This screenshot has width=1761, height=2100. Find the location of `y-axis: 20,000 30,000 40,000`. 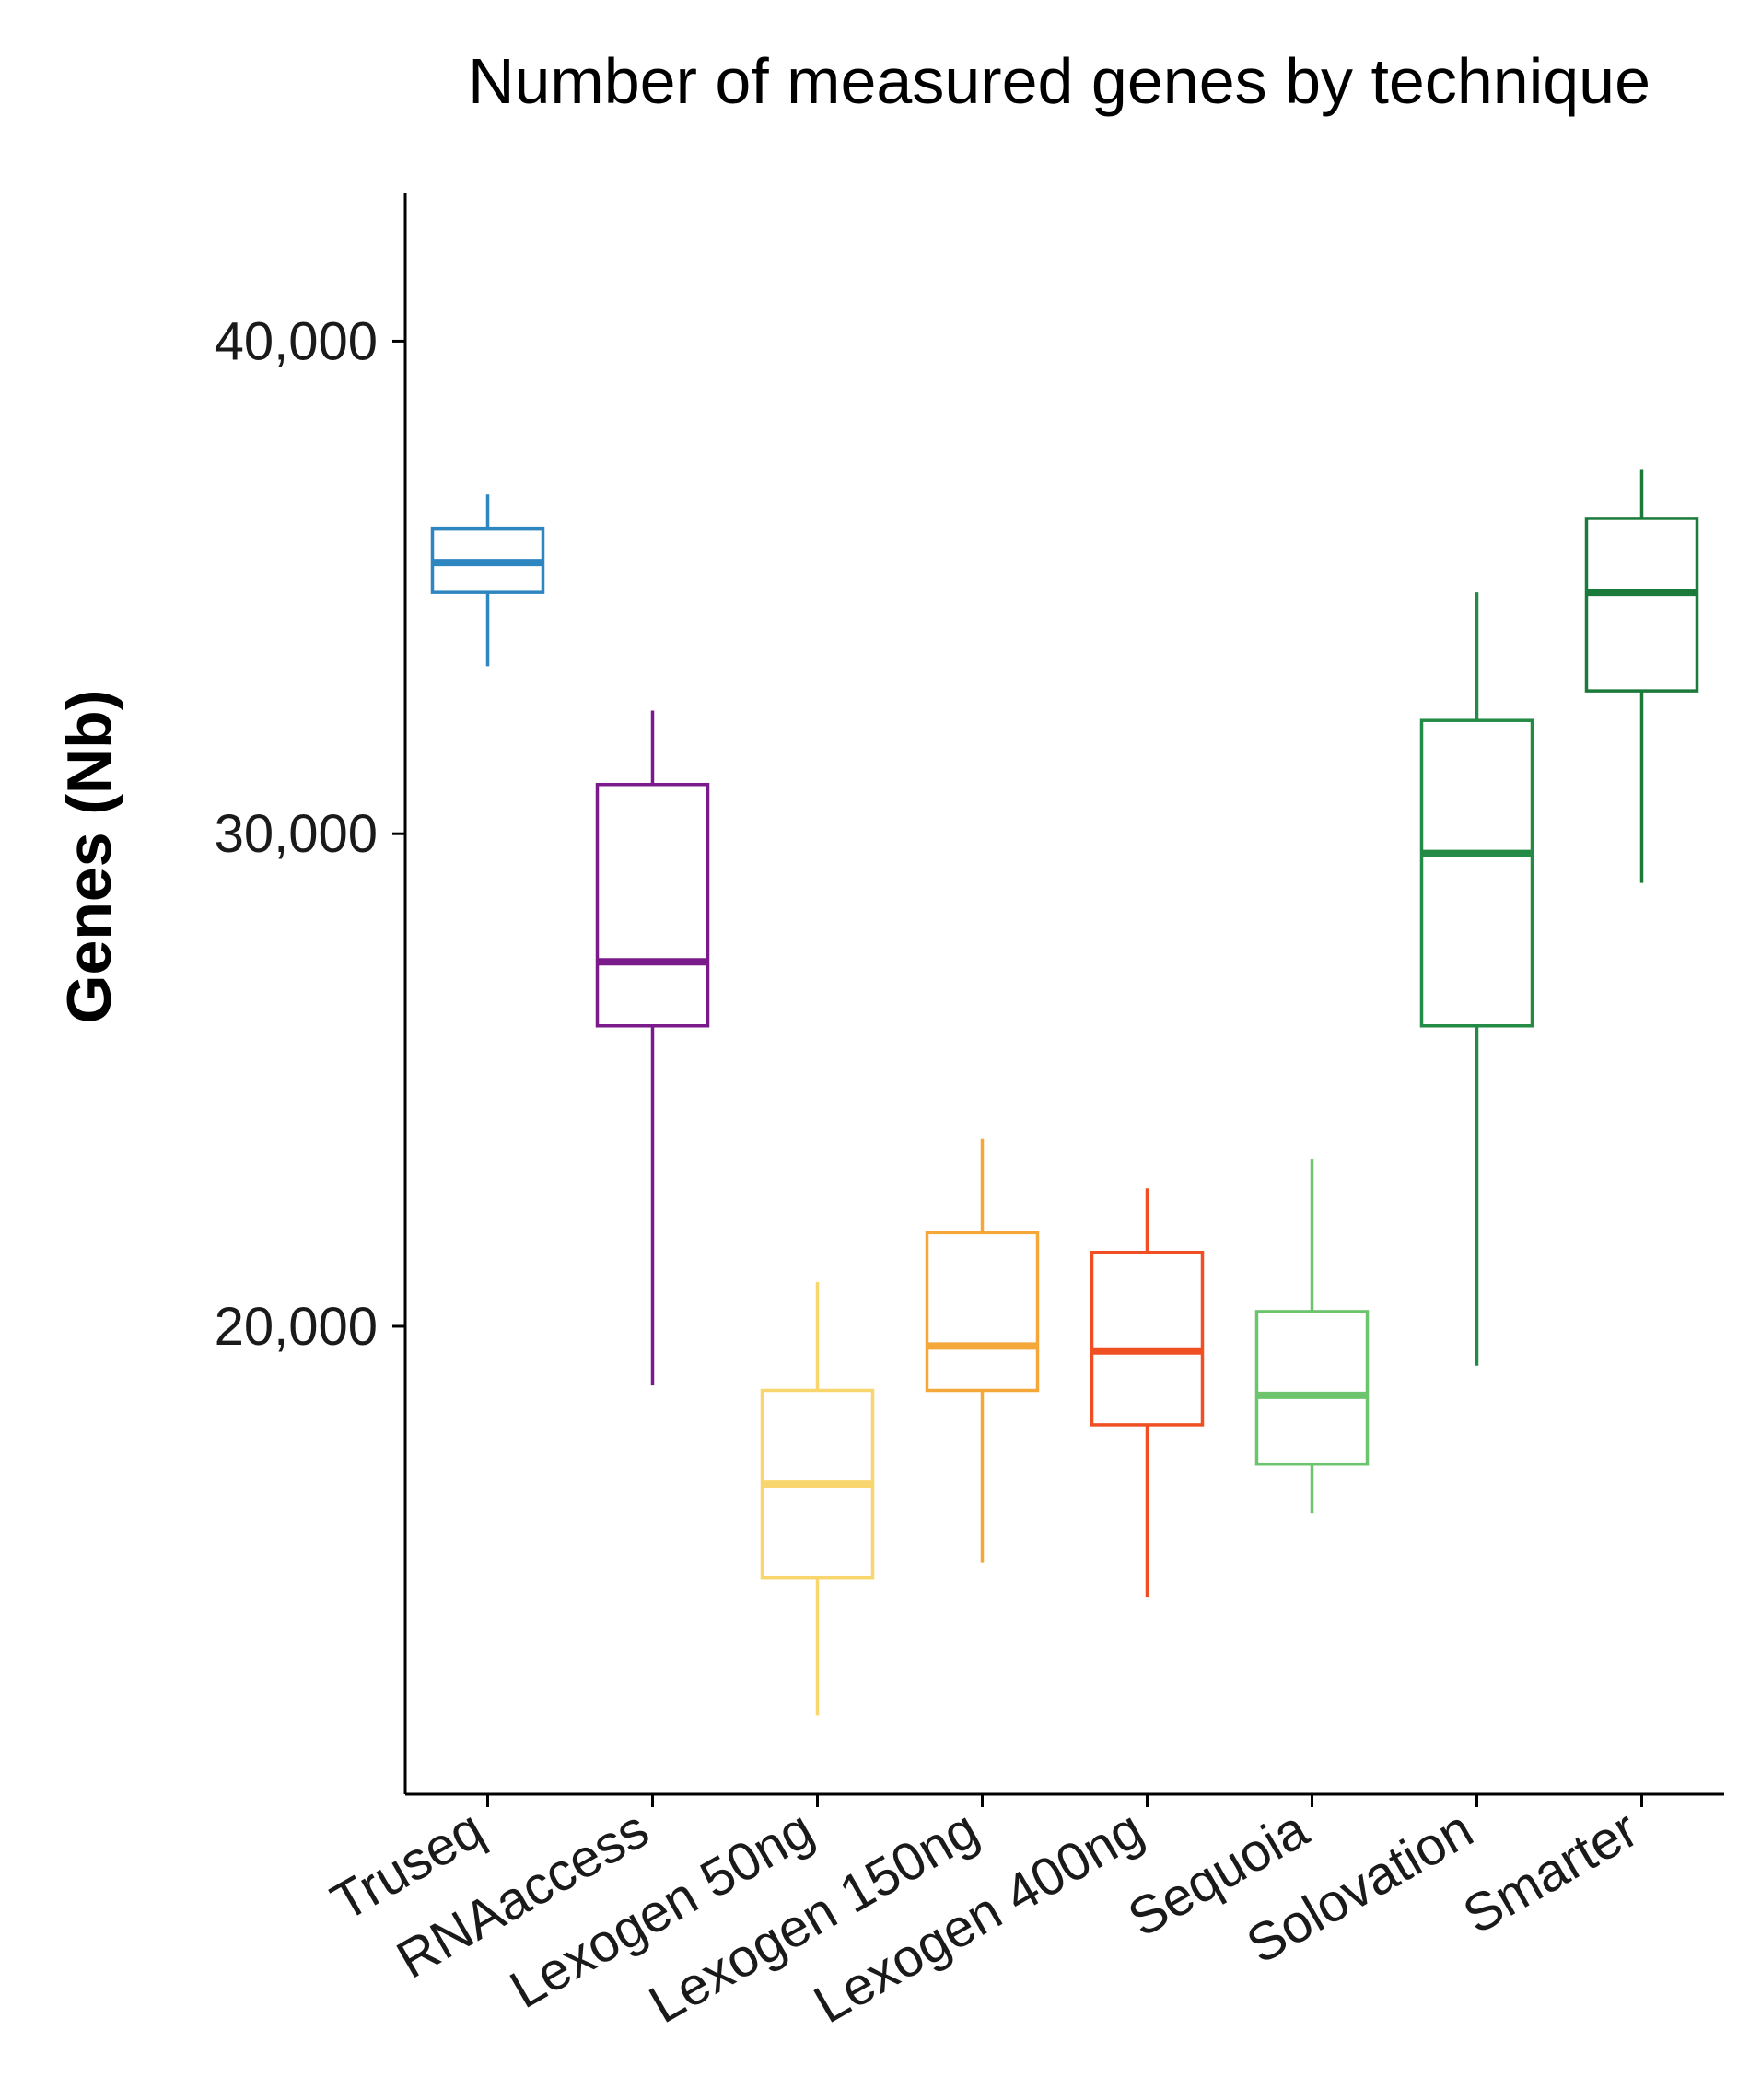

y-axis: 20,000 30,000 40,000 is located at coordinates (311, 993).